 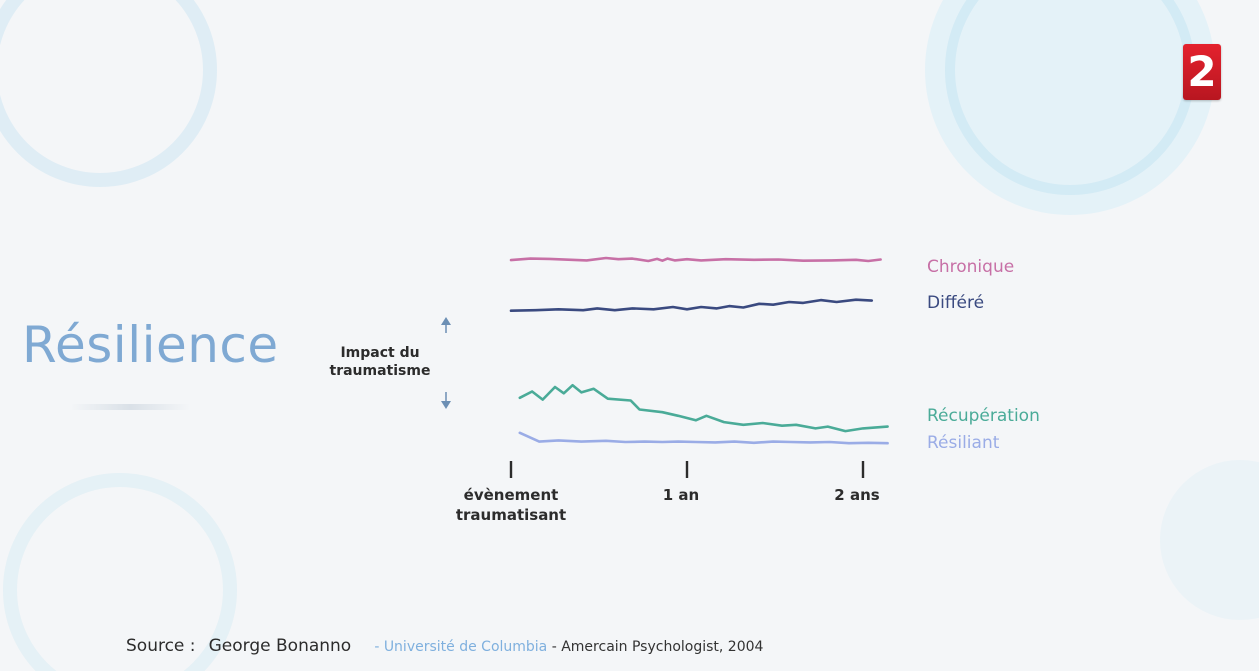 I want to click on series-line-chronique, so click(x=695, y=259).